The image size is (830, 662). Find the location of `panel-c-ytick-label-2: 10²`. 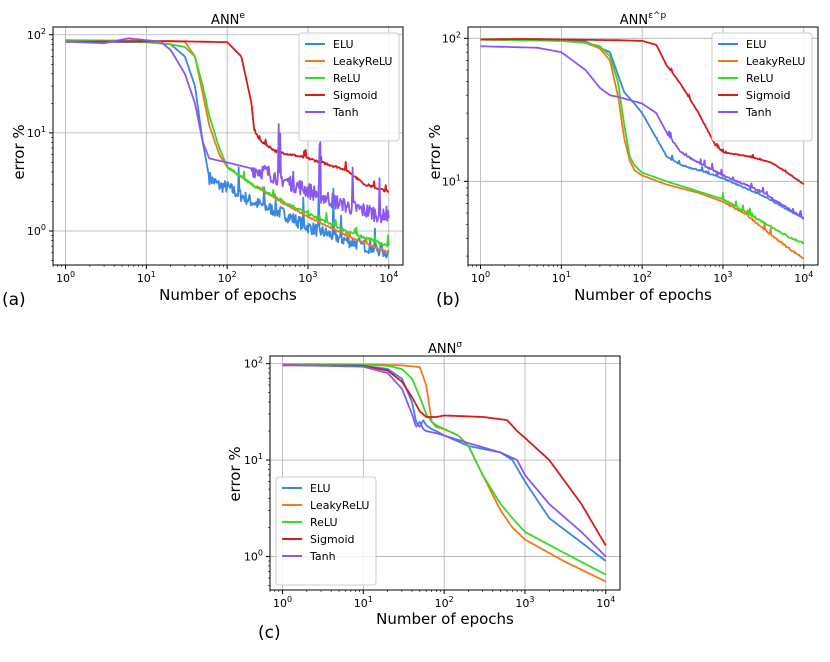

panel-c-ytick-label-2: 10² is located at coordinates (253, 363).